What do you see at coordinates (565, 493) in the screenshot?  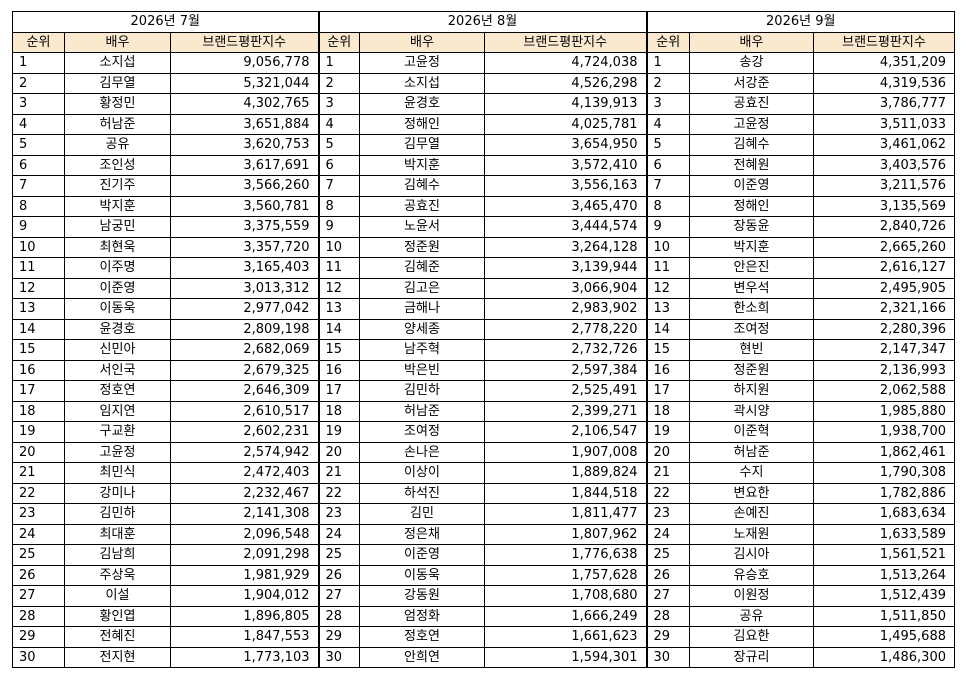 I see `brand-index-cell: 1,844,518` at bounding box center [565, 493].